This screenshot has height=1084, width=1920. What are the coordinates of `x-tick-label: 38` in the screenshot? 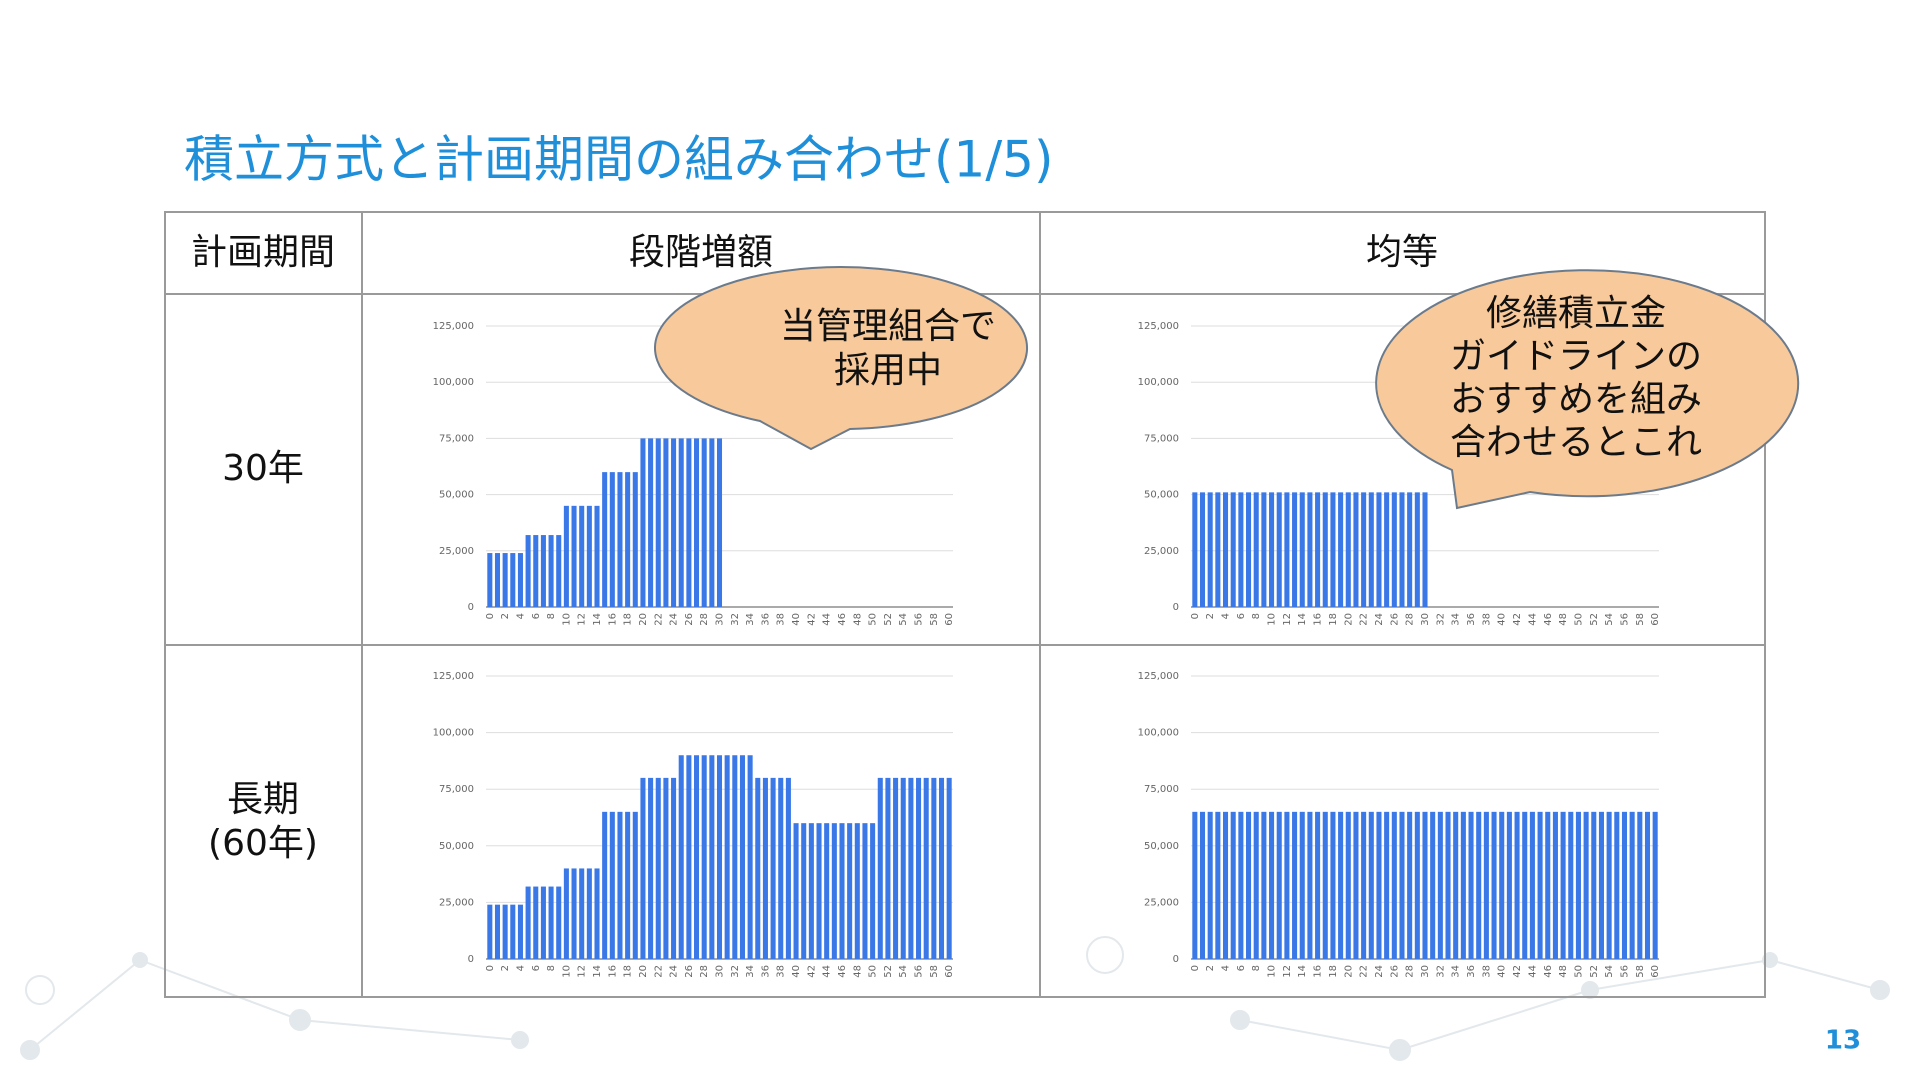 It's located at (1486, 619).